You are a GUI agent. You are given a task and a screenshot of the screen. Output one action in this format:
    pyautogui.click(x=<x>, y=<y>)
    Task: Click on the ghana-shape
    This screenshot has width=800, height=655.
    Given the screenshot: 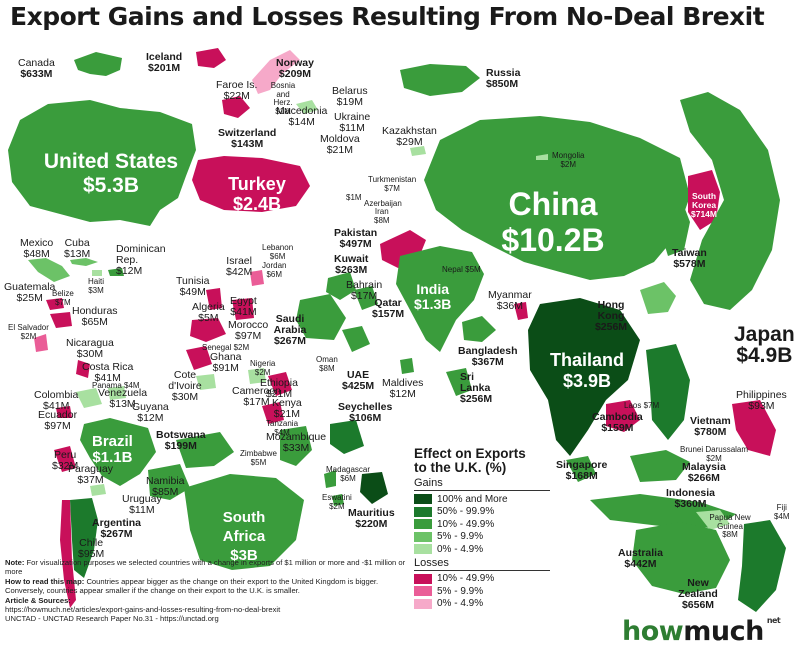 What is the action you would take?
    pyautogui.click(x=199, y=358)
    